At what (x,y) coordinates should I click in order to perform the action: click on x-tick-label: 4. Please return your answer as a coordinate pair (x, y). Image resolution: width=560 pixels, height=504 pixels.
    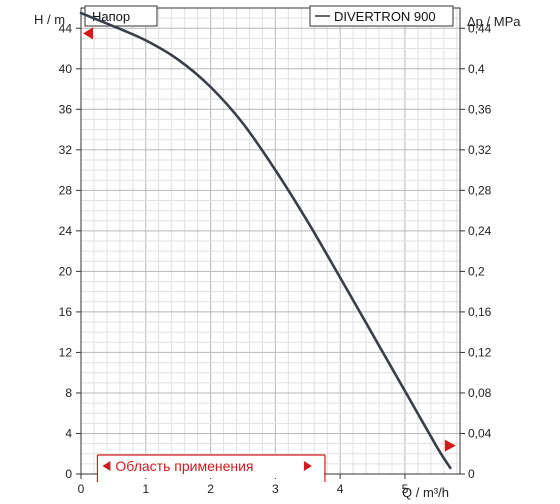
    Looking at the image, I should click on (340, 489).